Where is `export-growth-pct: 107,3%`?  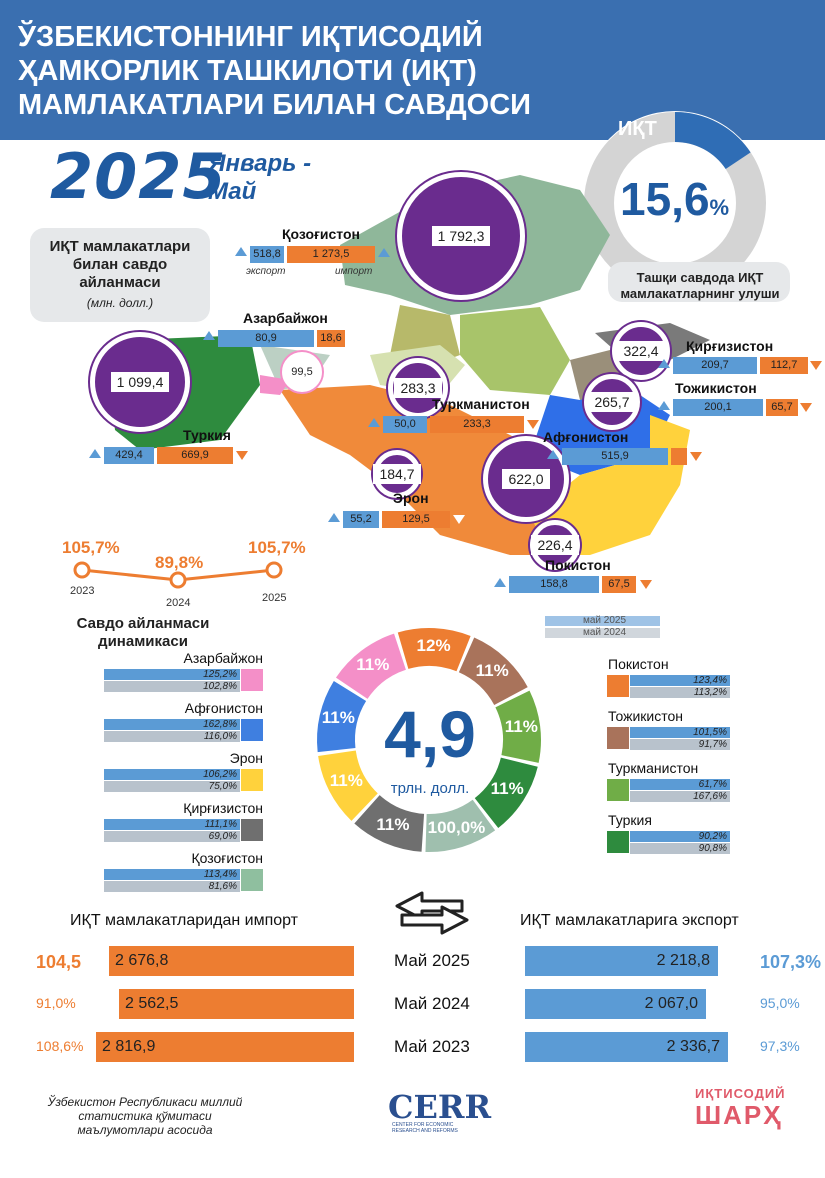 export-growth-pct: 107,3% is located at coordinates (791, 962).